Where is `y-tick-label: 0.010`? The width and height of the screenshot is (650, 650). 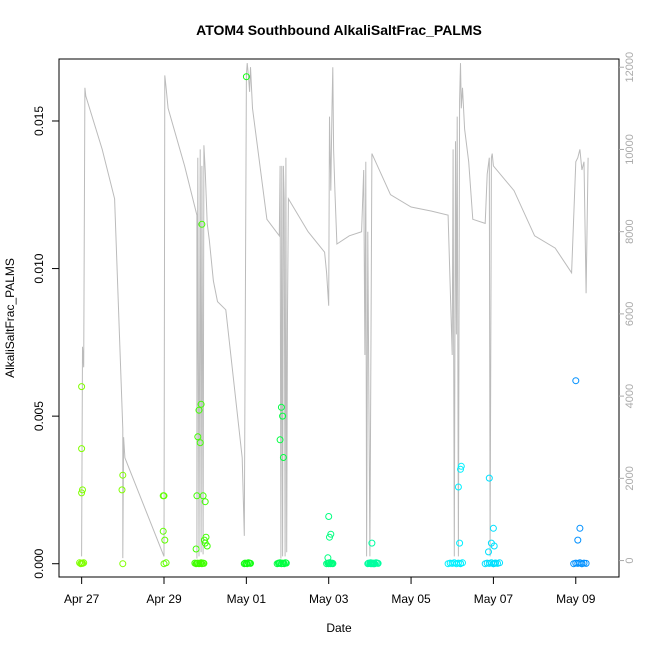
y-tick-label: 0.010 is located at coordinates (39, 268).